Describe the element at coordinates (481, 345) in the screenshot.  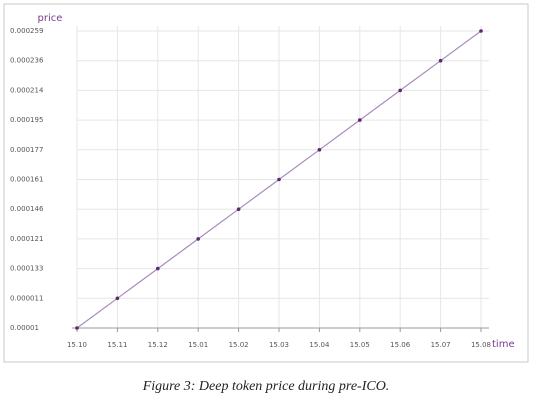
I see `x-tick-label: 15.08` at that location.